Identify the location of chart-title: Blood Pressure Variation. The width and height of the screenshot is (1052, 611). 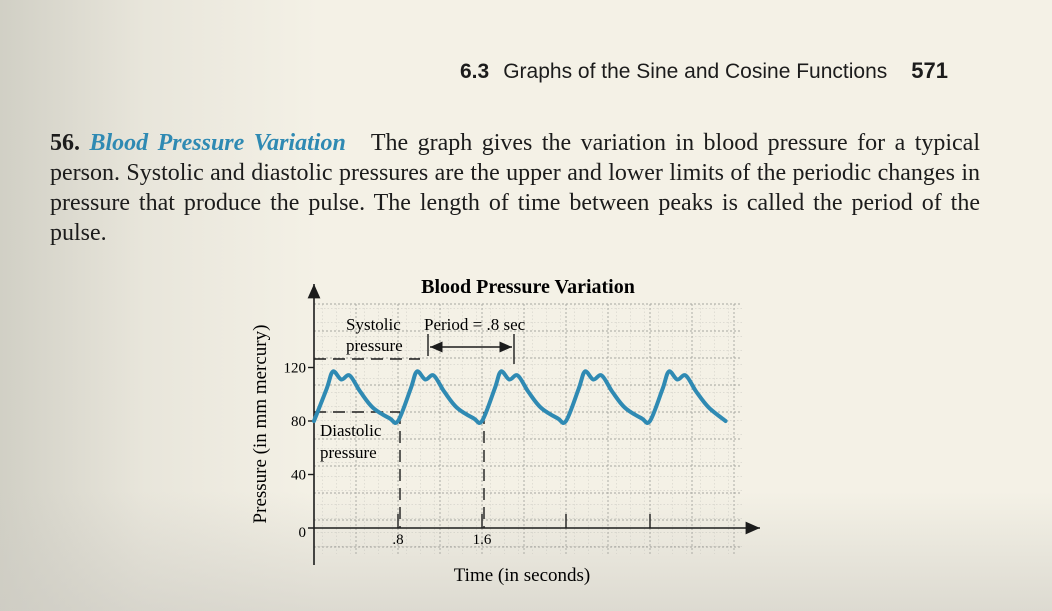
(528, 287).